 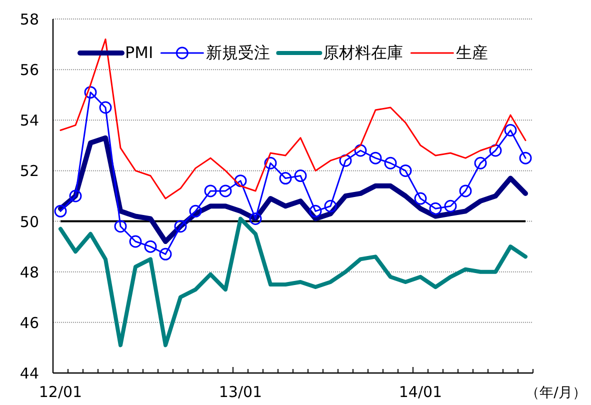 I want to click on y-tick-label: 56, so click(x=29, y=70).